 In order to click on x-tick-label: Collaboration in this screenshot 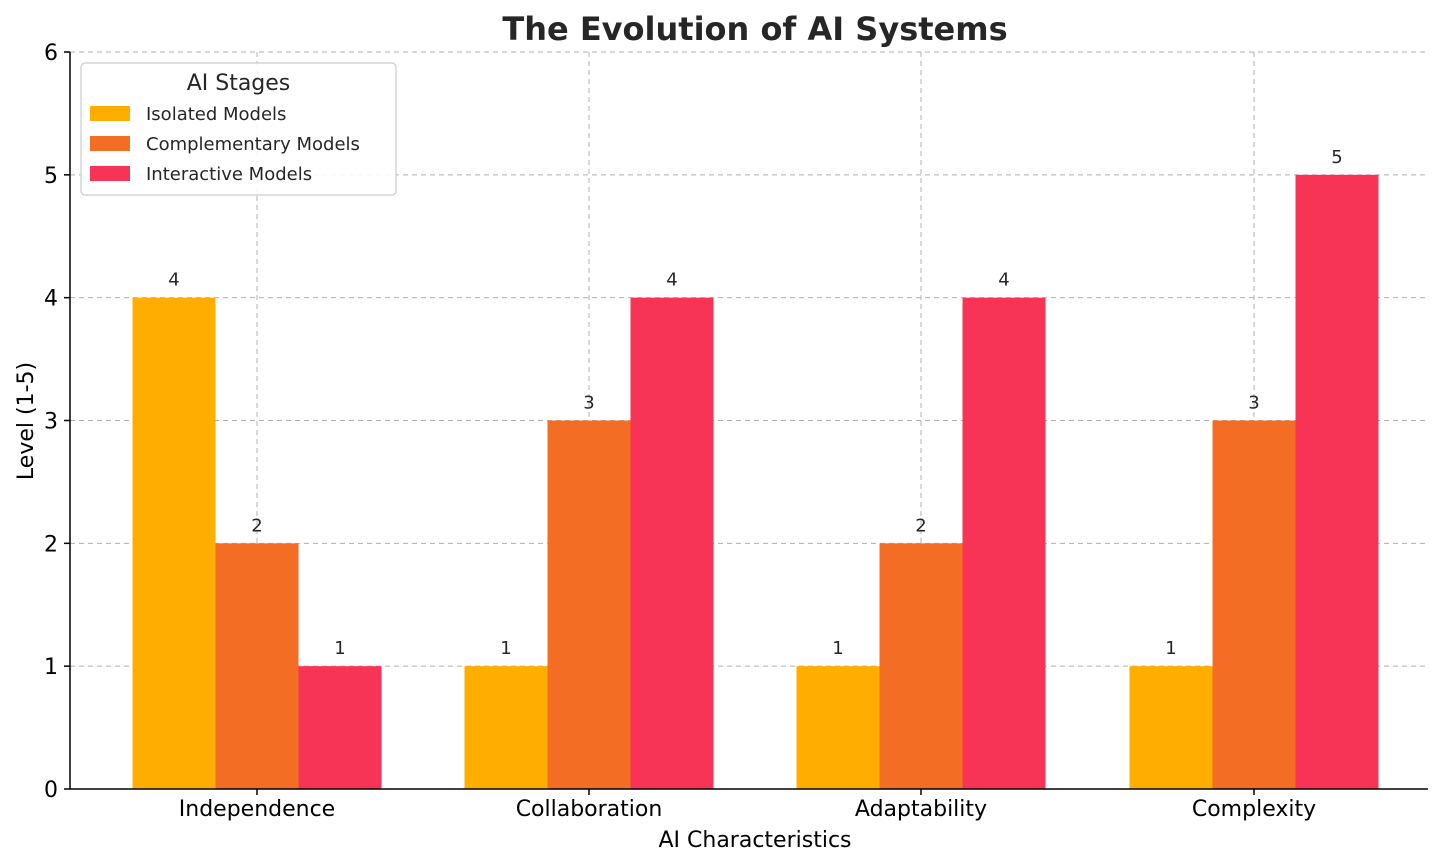, I will do `click(589, 809)`.